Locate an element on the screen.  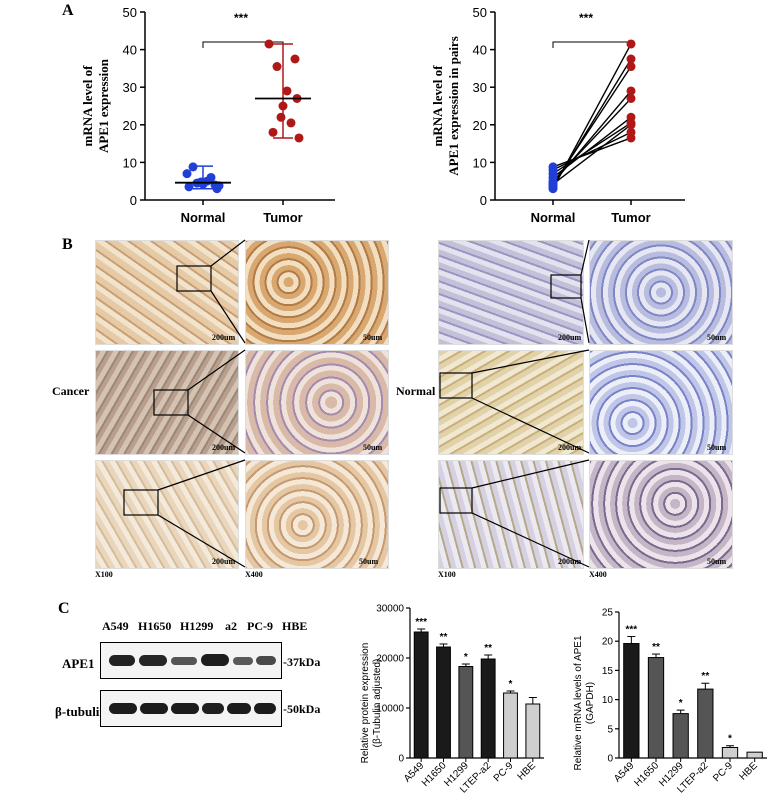
scale-50-n2: 50um is located at coordinates (717, 447).